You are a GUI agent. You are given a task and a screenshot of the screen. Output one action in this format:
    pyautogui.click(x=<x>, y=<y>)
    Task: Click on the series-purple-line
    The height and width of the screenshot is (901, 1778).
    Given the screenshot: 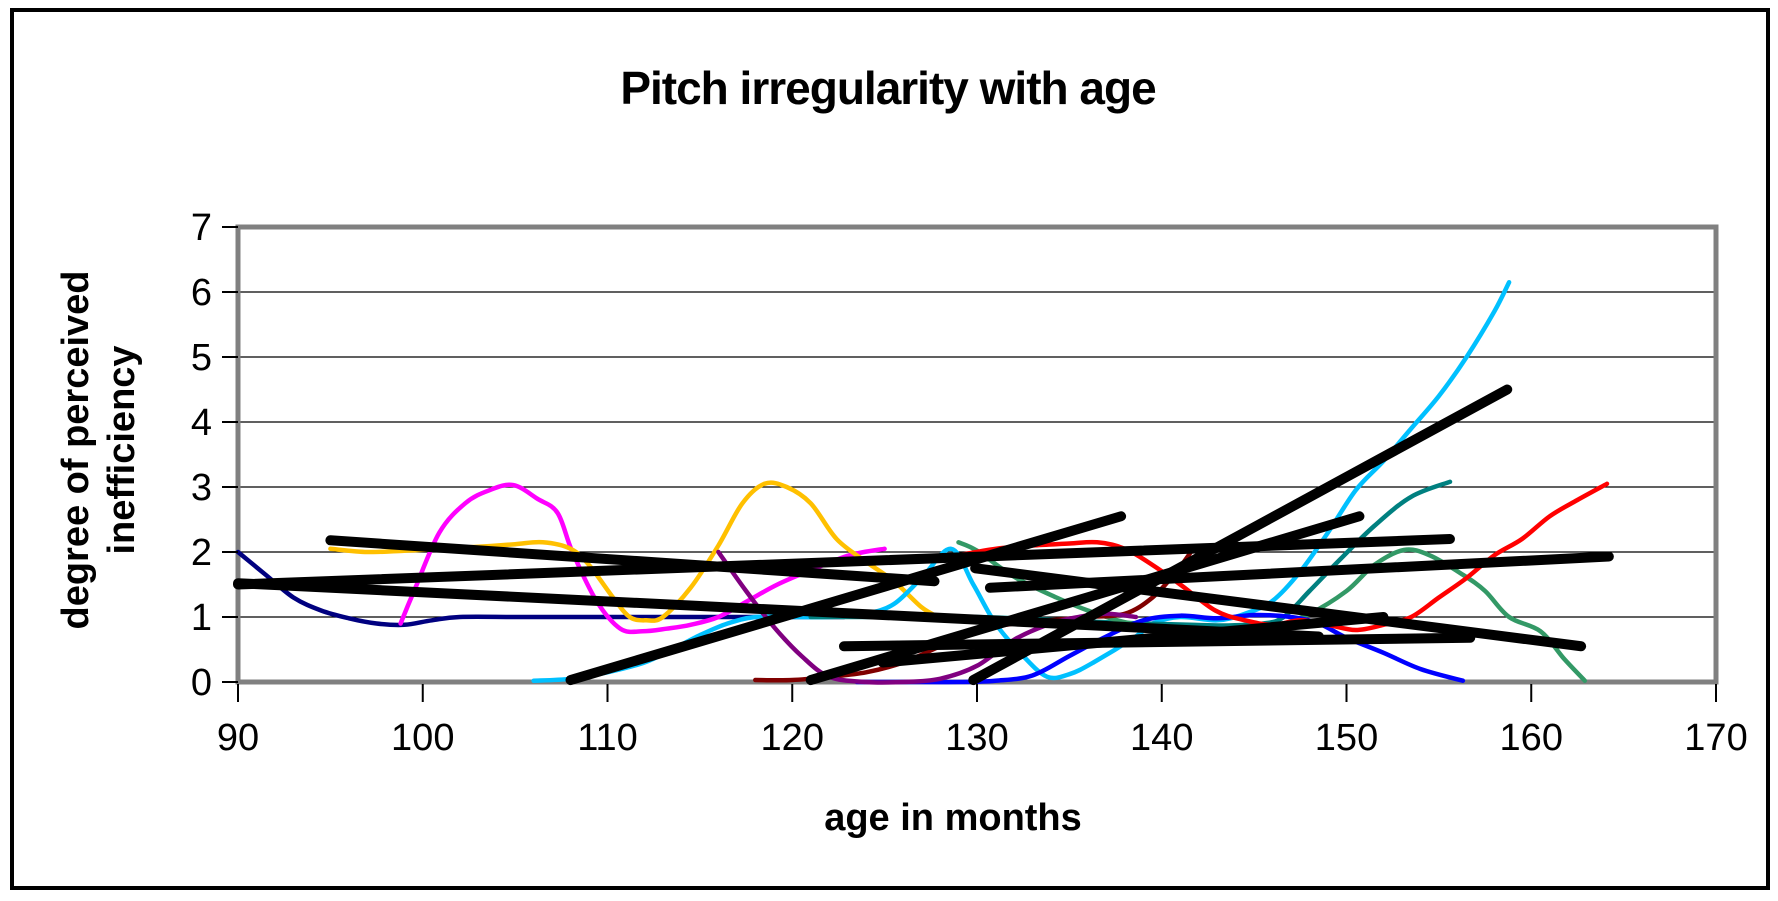 What is the action you would take?
    pyautogui.click(x=927, y=617)
    